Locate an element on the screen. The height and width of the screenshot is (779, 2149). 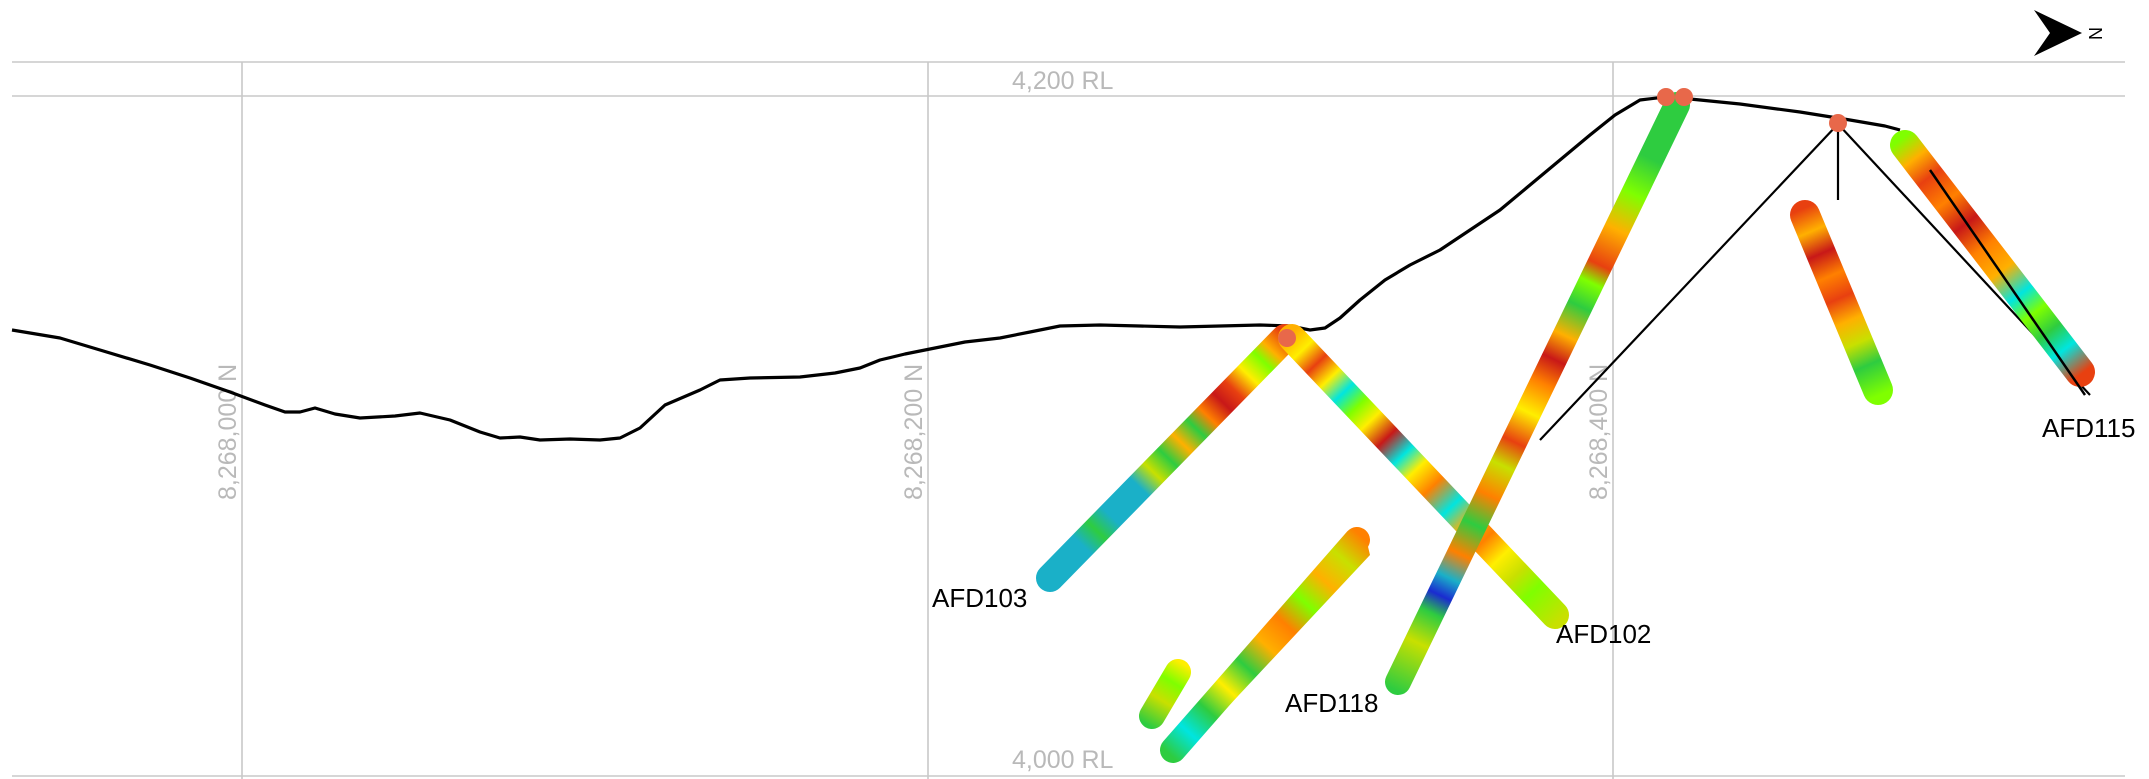
north-arrow-icon: N is located at coordinates (2070, 33).